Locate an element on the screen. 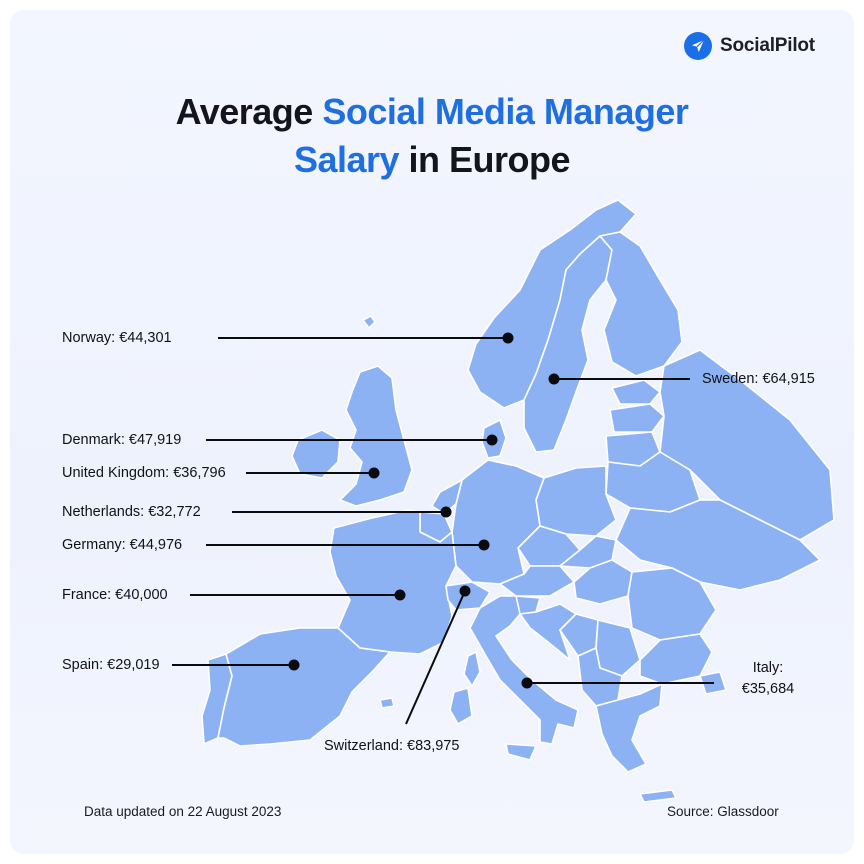 The height and width of the screenshot is (864, 864). label-netherlands: Netherlands: €32,772 is located at coordinates (131, 512).